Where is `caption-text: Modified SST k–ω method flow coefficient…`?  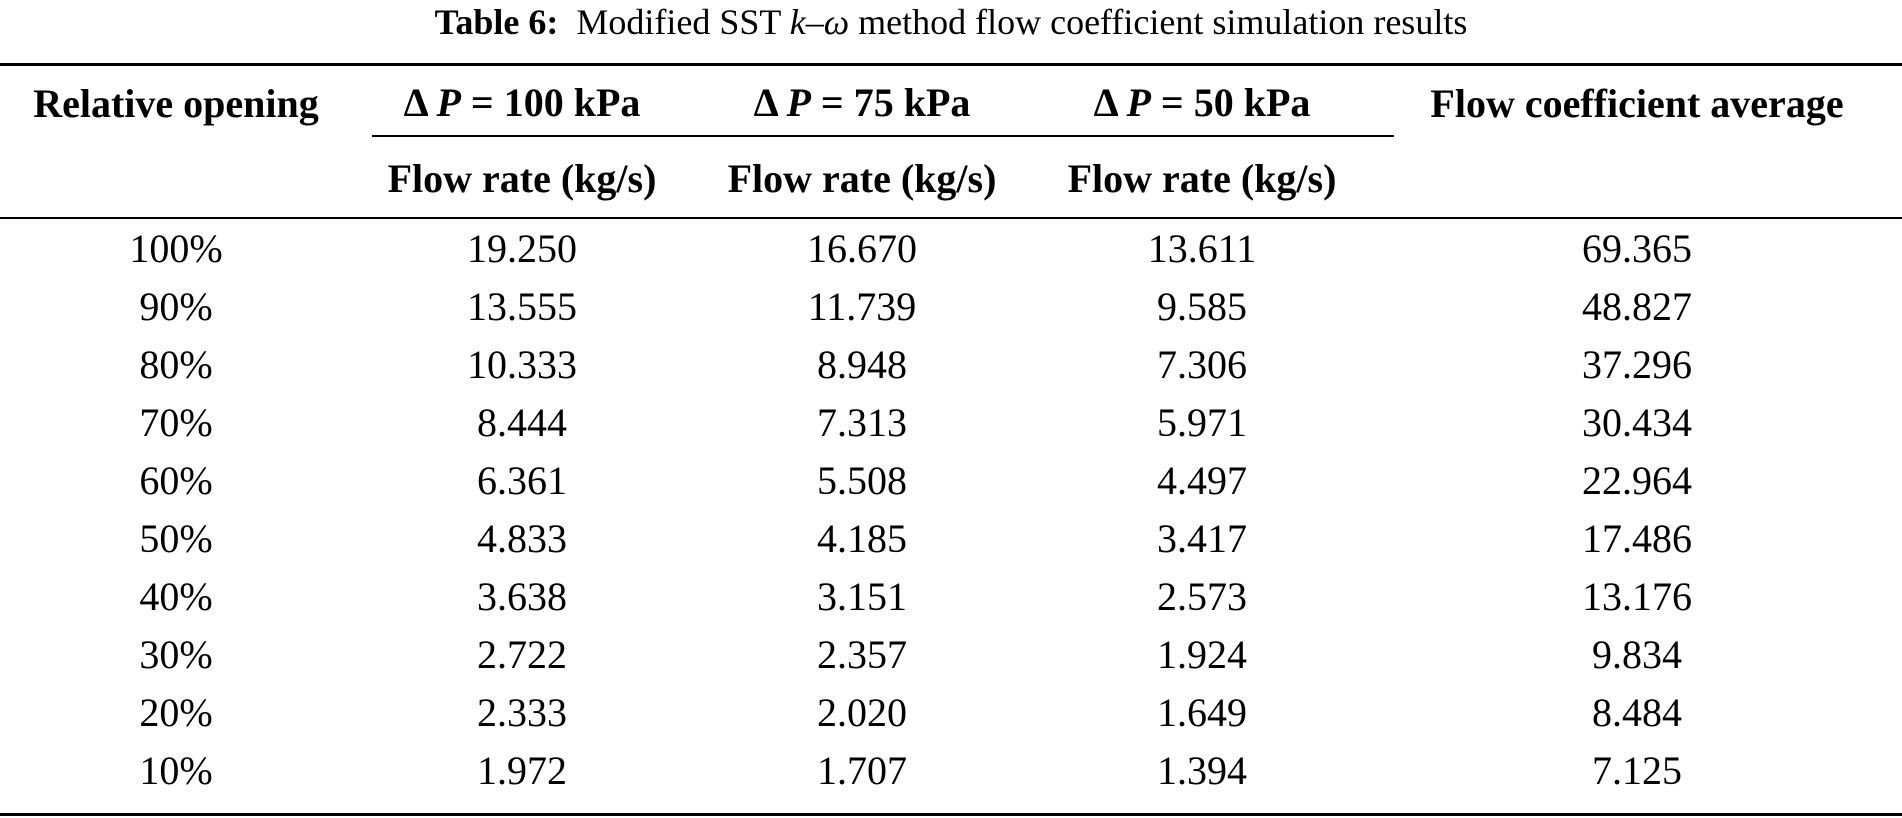 caption-text: Modified SST k–ω method flow coefficient… is located at coordinates (1017, 22).